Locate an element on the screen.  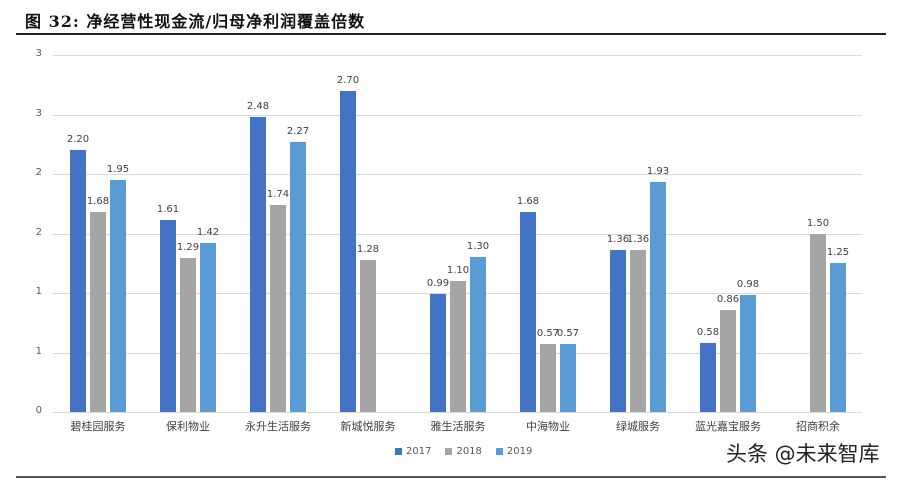
data-label: 0.98 is located at coordinates (748, 285).